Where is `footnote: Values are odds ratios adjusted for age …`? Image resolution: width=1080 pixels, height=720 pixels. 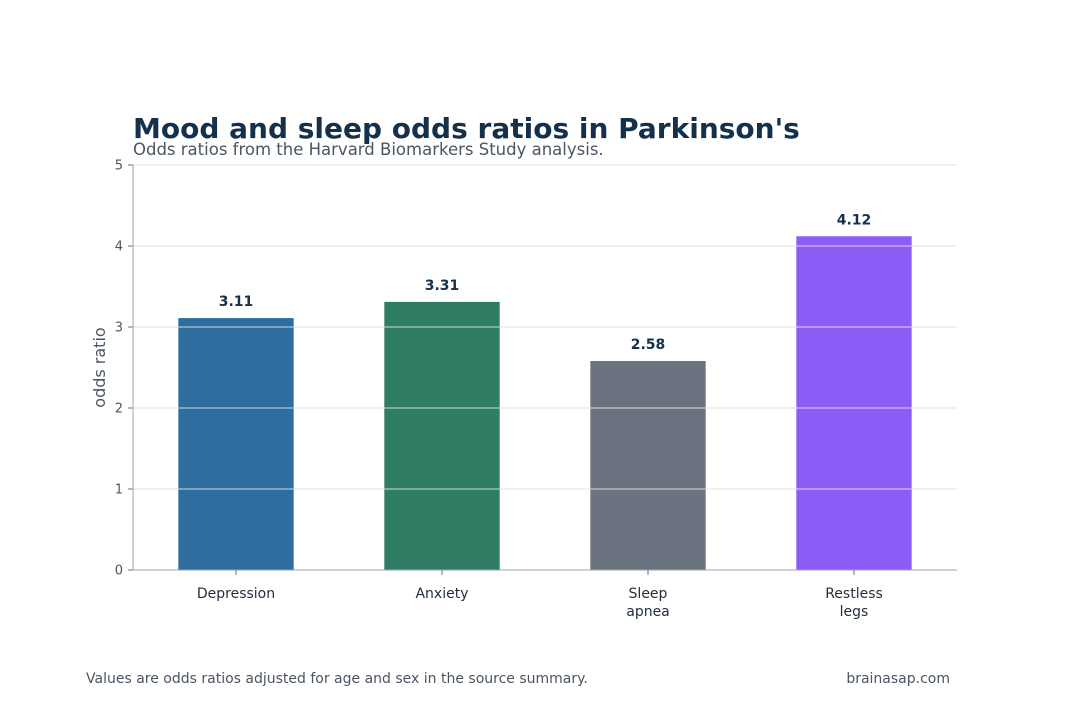 footnote: Values are odds ratios adjusted for age … is located at coordinates (337, 679).